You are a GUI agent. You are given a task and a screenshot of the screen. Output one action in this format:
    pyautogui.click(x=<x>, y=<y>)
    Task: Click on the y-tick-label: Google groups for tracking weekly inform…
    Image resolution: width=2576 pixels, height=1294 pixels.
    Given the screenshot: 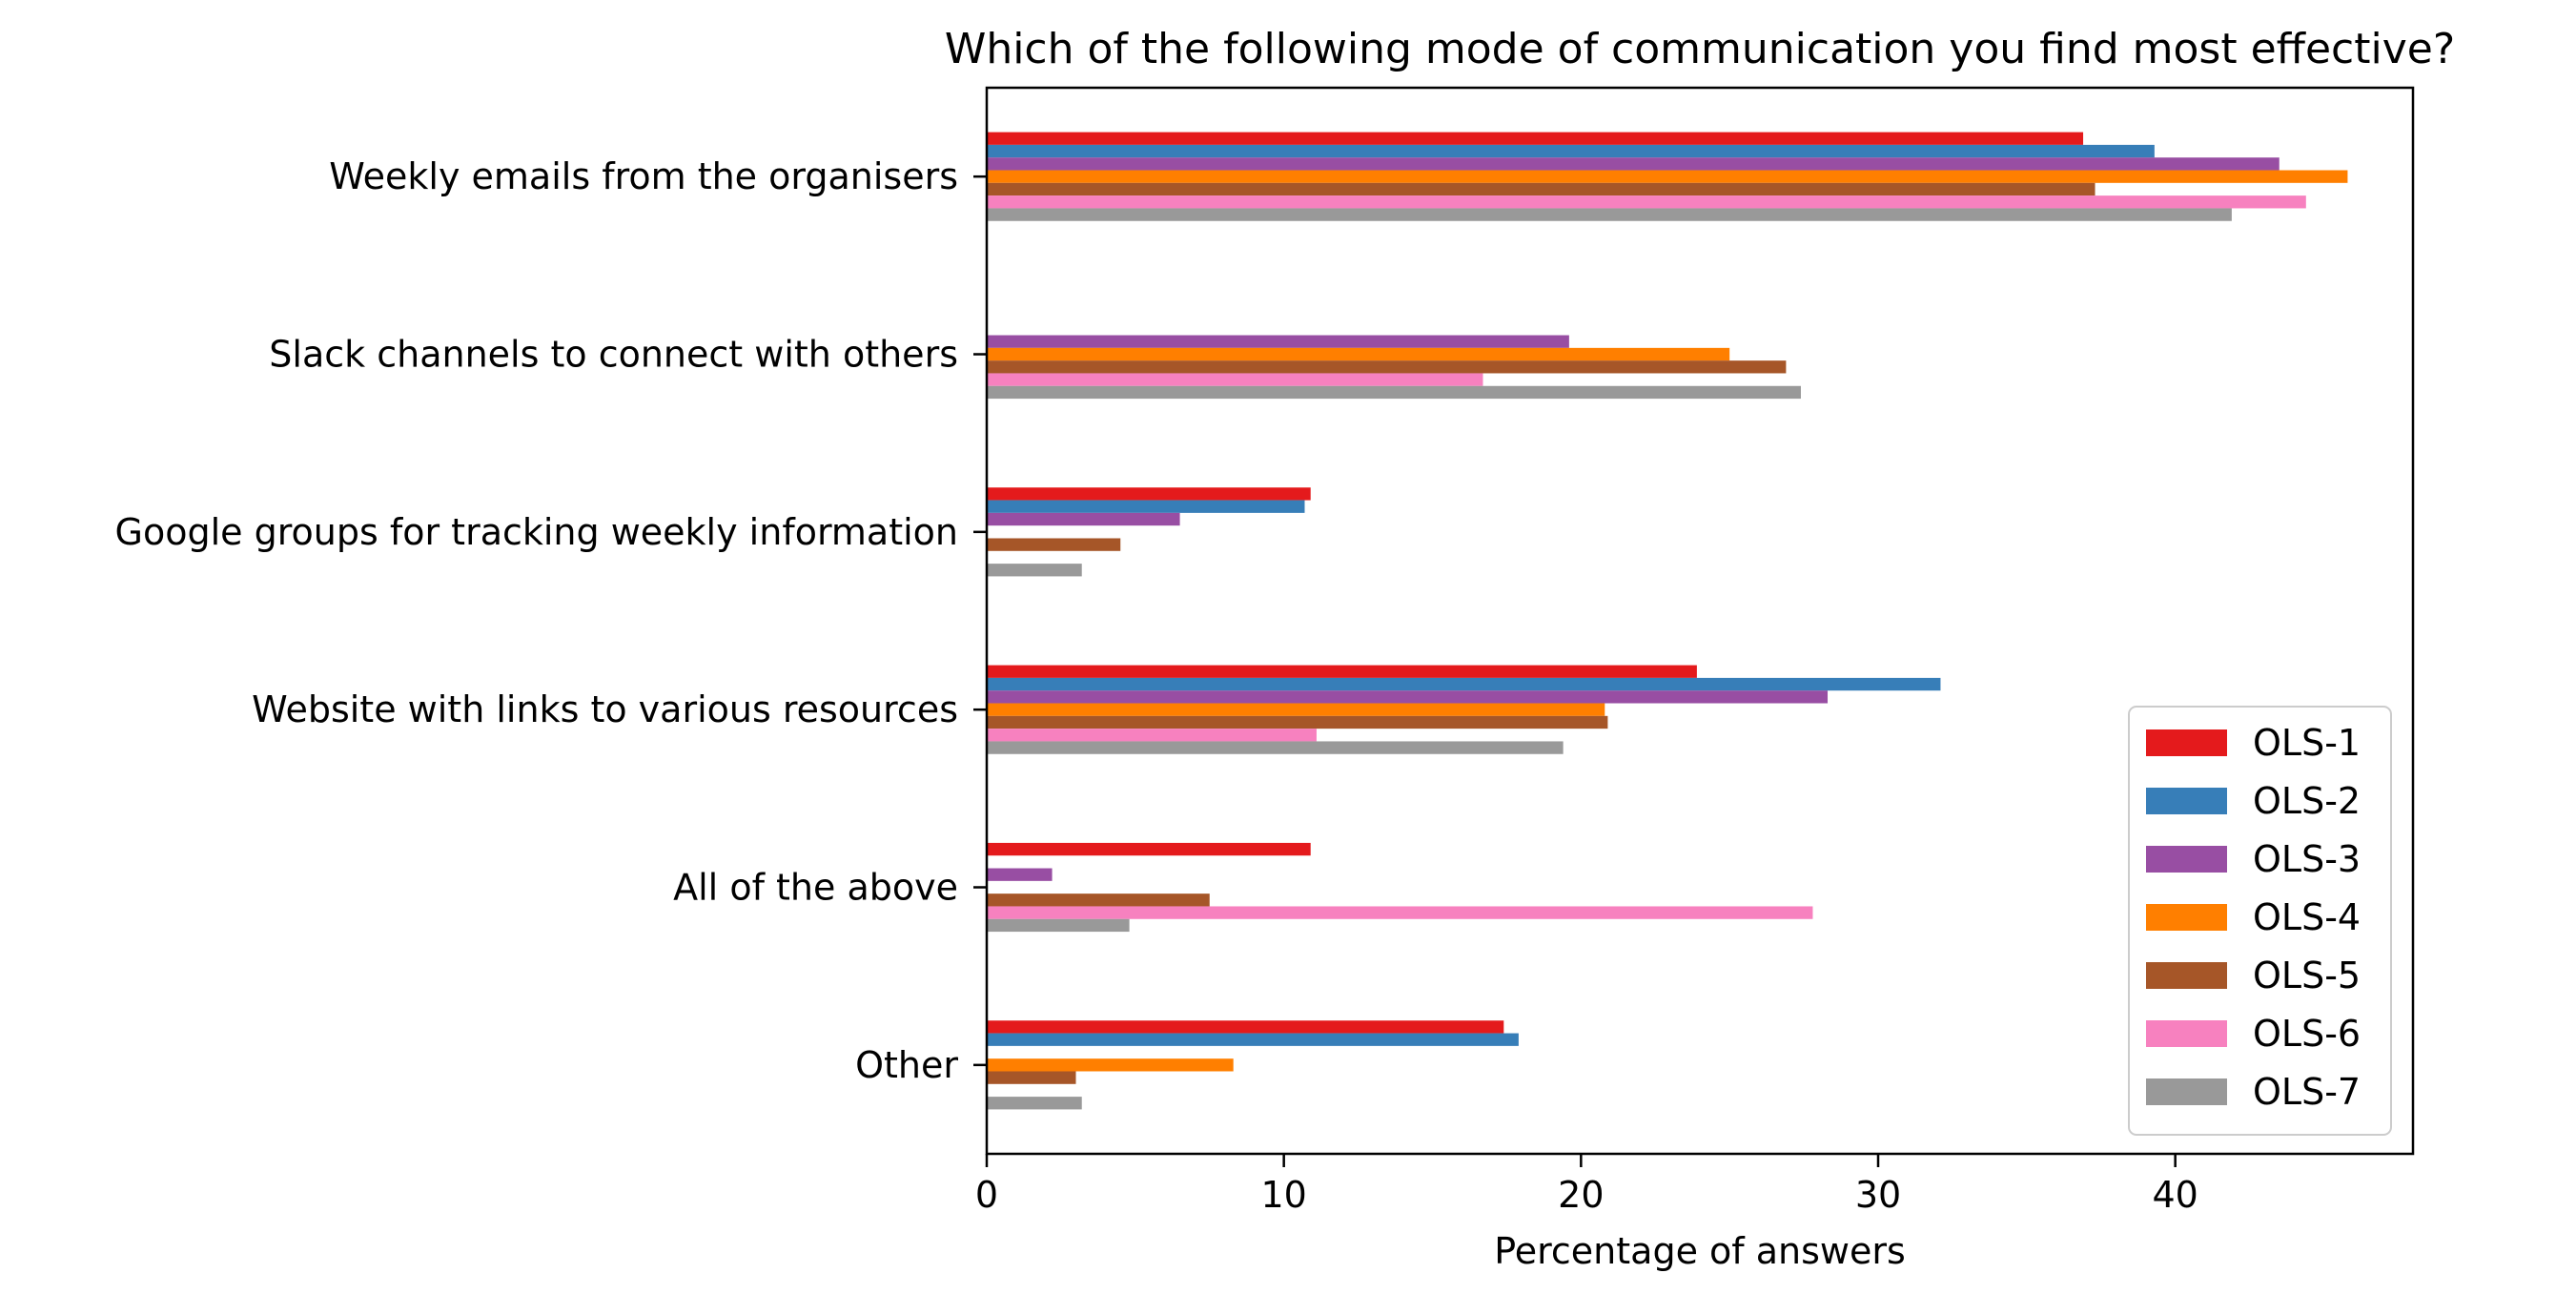 What is the action you would take?
    pyautogui.click(x=536, y=532)
    